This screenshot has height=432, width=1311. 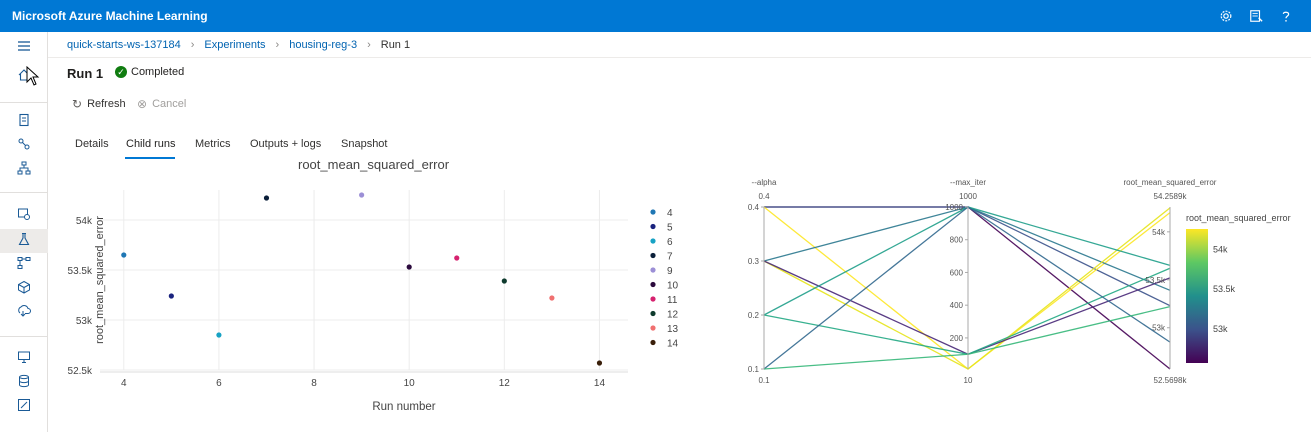 I want to click on colorbar-tick-label: 53.5k, so click(x=1224, y=289).